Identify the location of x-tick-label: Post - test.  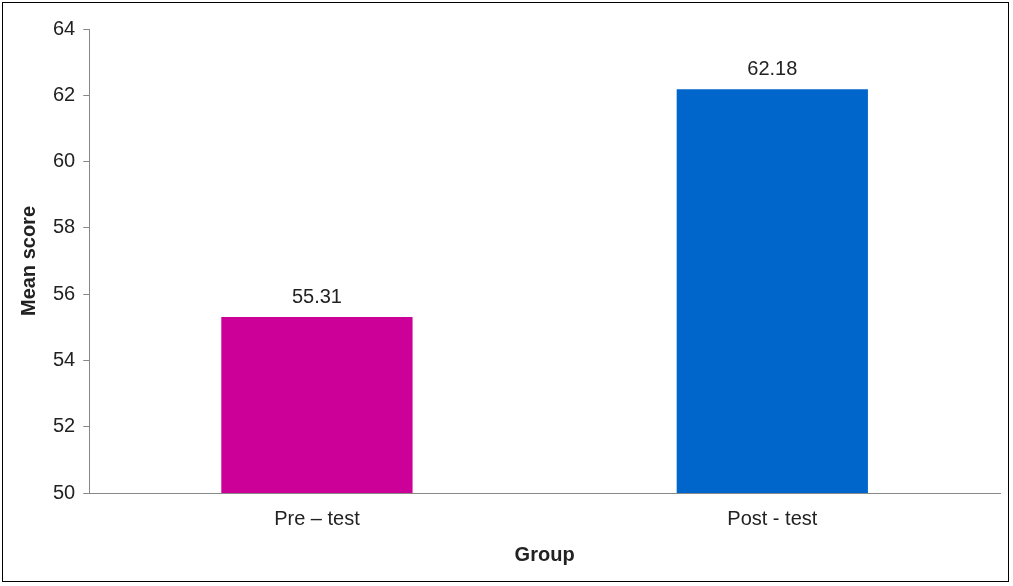
(772, 517).